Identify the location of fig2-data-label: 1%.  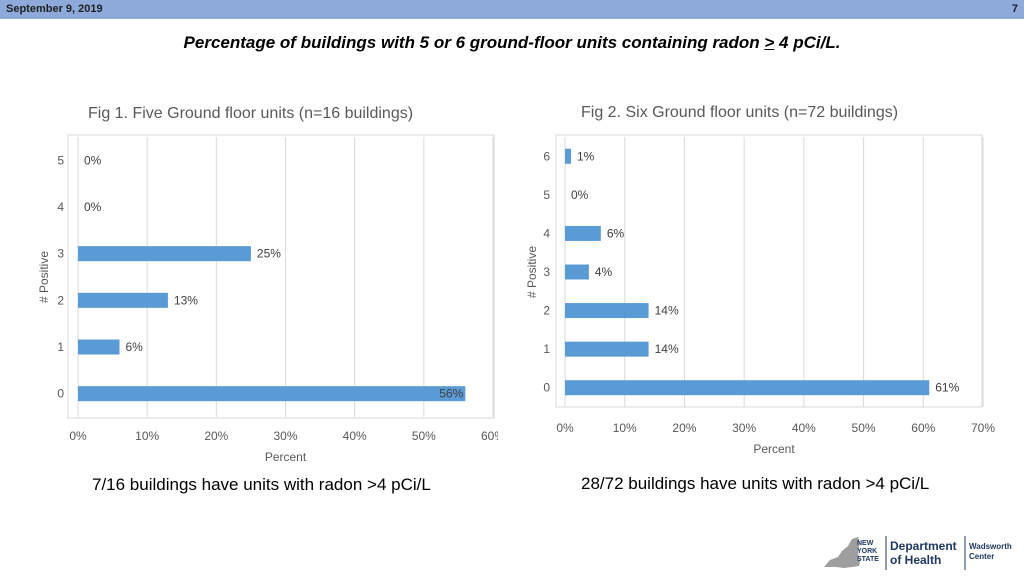
(586, 156).